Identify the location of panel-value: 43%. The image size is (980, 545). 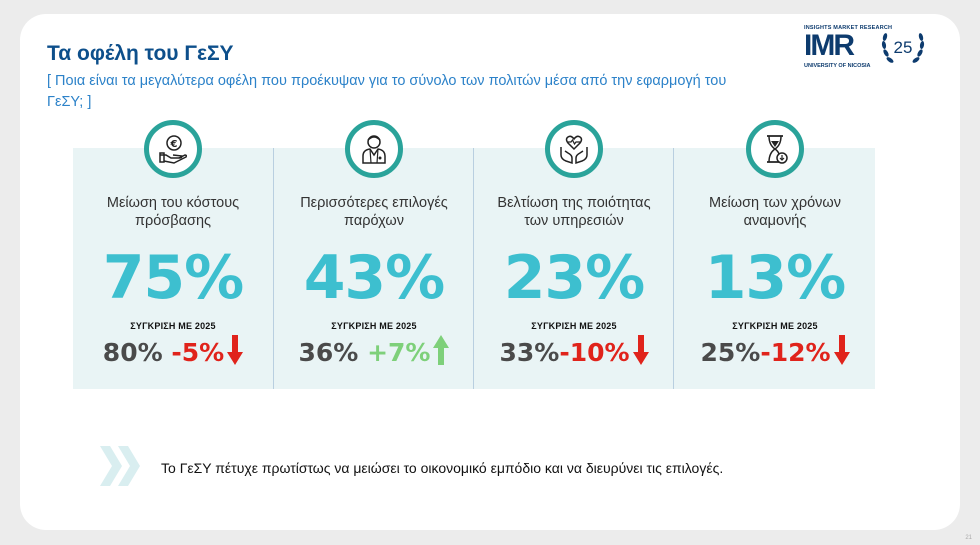
(374, 278).